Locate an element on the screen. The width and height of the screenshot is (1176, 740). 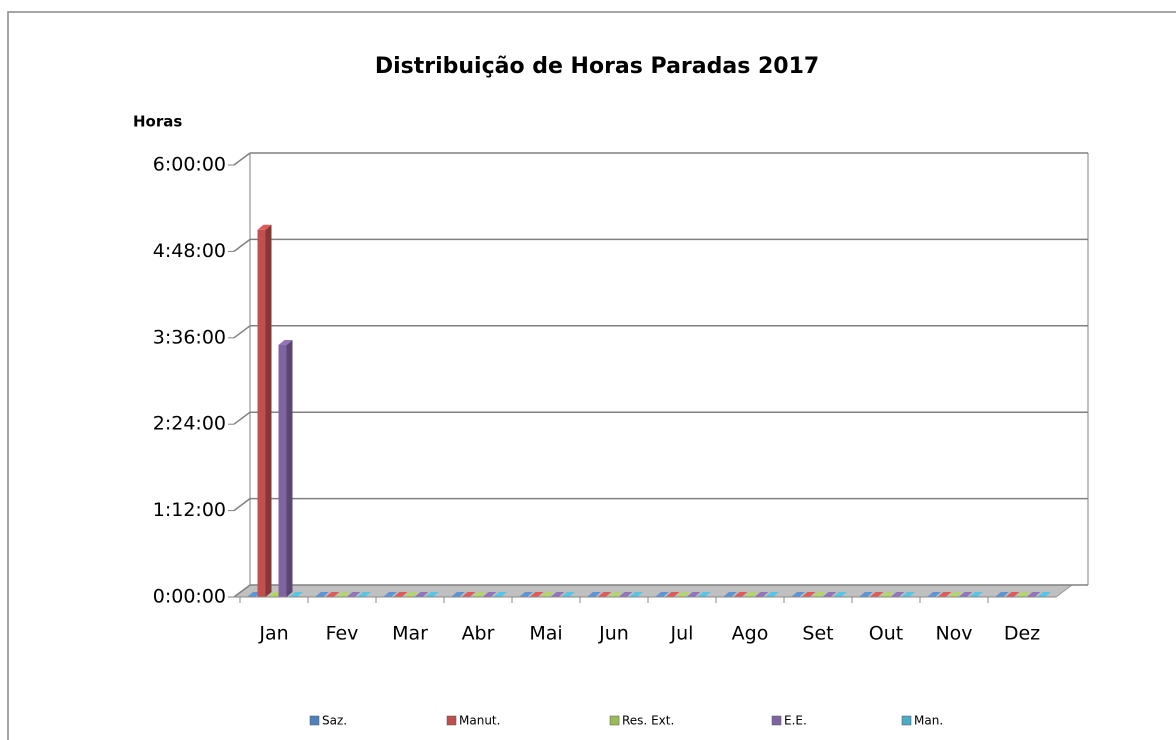
legend-label: Res. Ext. is located at coordinates (648, 721).